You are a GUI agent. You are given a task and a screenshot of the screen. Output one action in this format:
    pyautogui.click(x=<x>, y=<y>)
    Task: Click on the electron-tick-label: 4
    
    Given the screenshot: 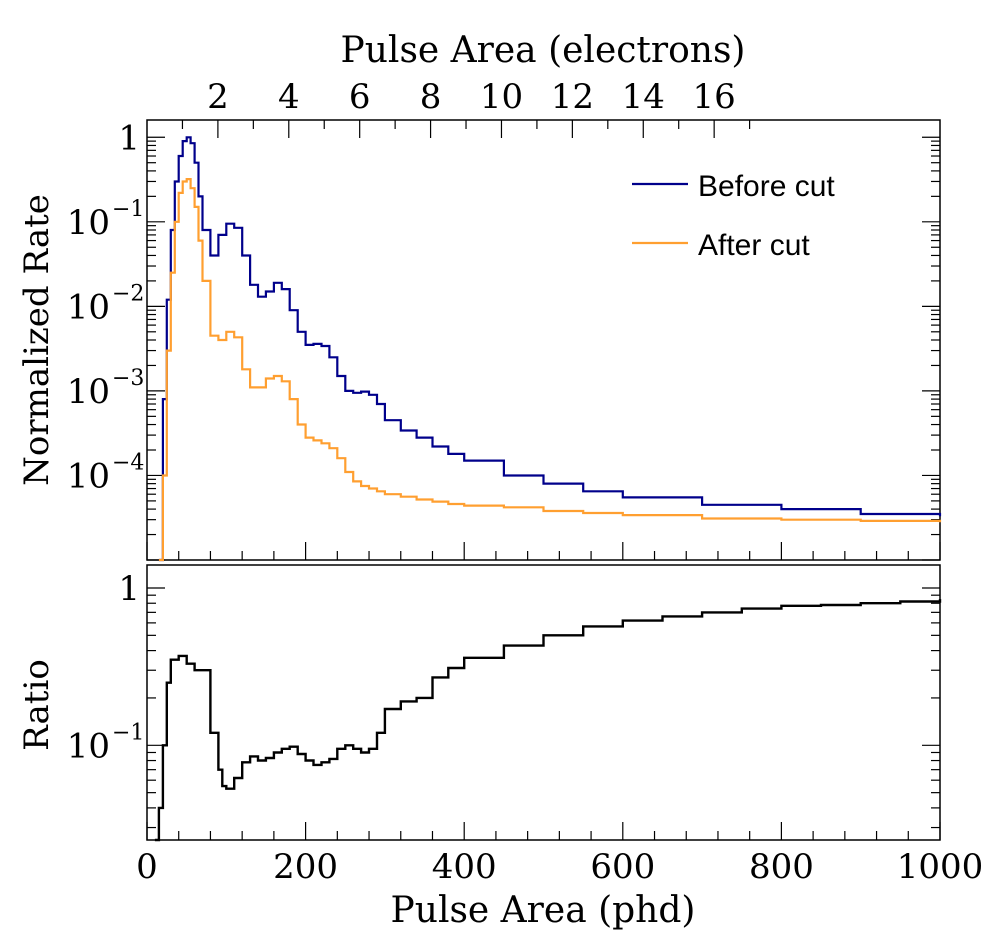 What is the action you would take?
    pyautogui.click(x=289, y=97)
    